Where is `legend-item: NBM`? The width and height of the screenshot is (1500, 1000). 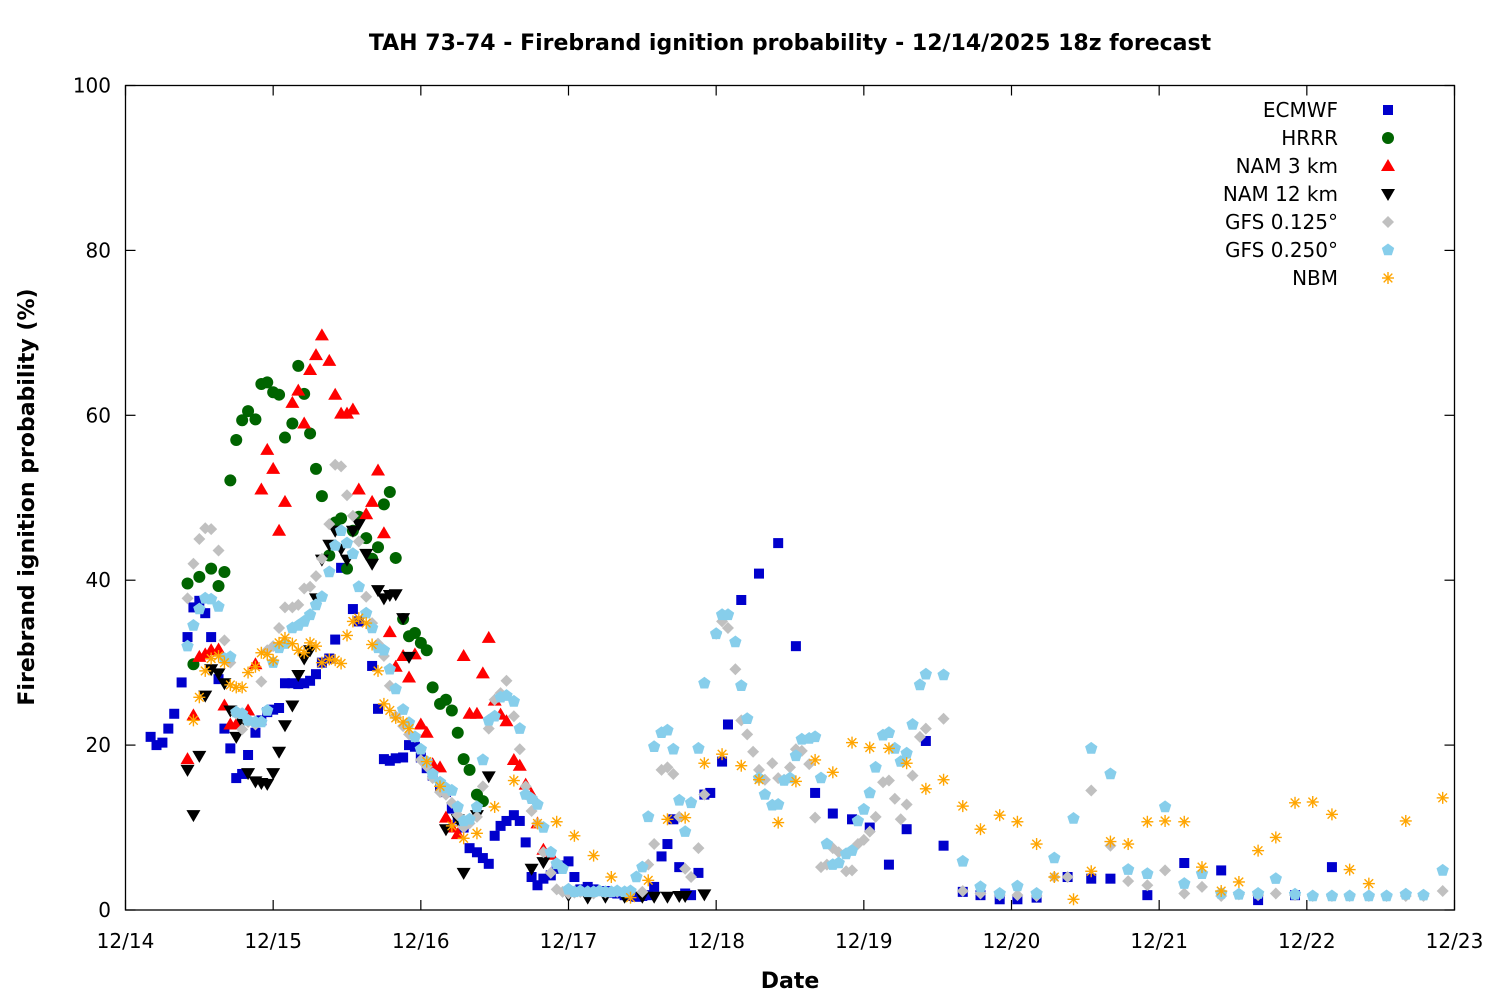
legend-item: NBM is located at coordinates (1343, 278).